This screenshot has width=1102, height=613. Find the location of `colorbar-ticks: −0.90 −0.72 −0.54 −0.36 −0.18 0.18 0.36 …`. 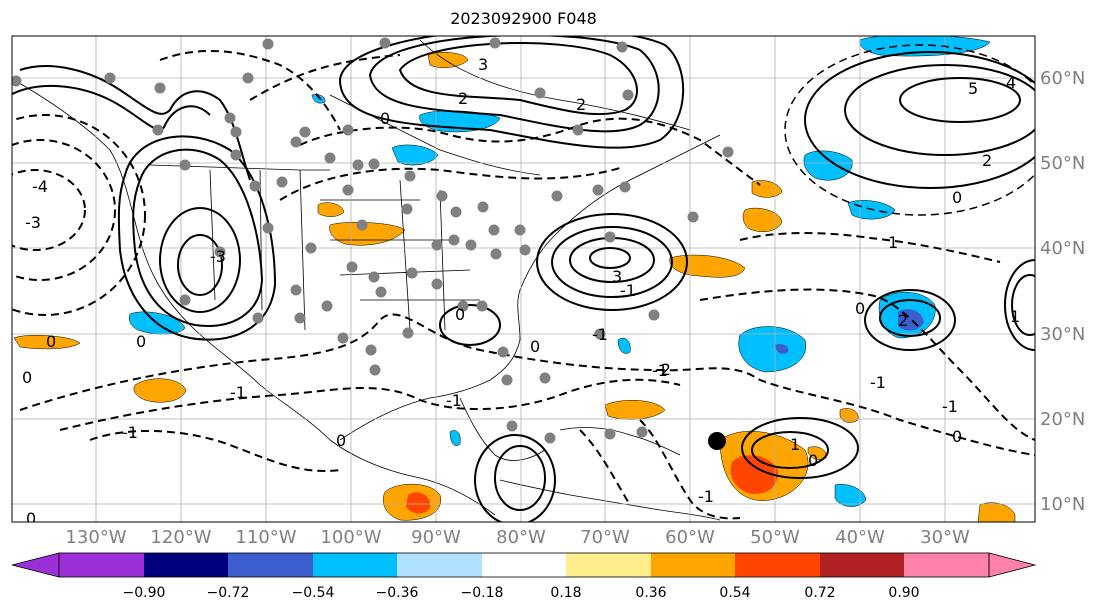

colorbar-ticks: −0.90 −0.72 −0.54 −0.36 −0.18 0.18 0.36 … is located at coordinates (521, 593).